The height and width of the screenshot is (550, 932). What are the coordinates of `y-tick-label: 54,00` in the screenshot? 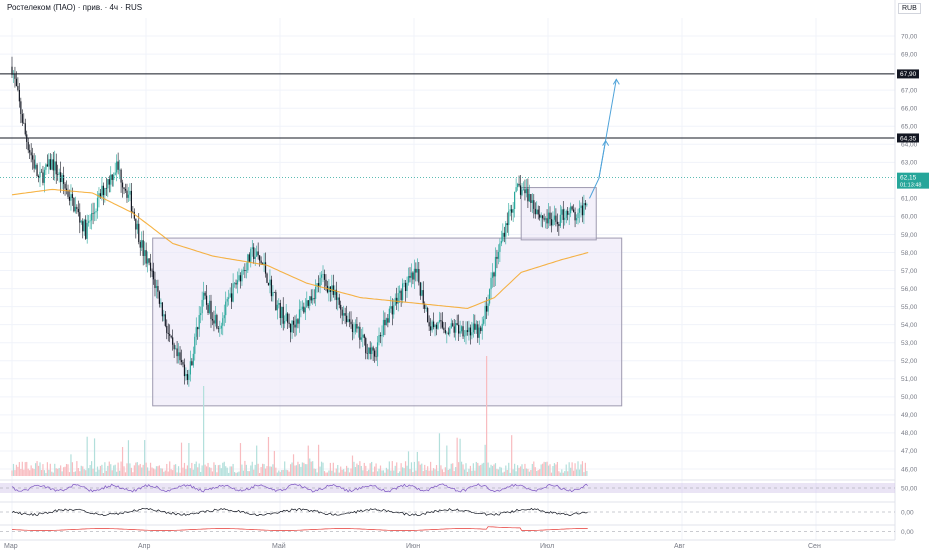 It's located at (909, 325).